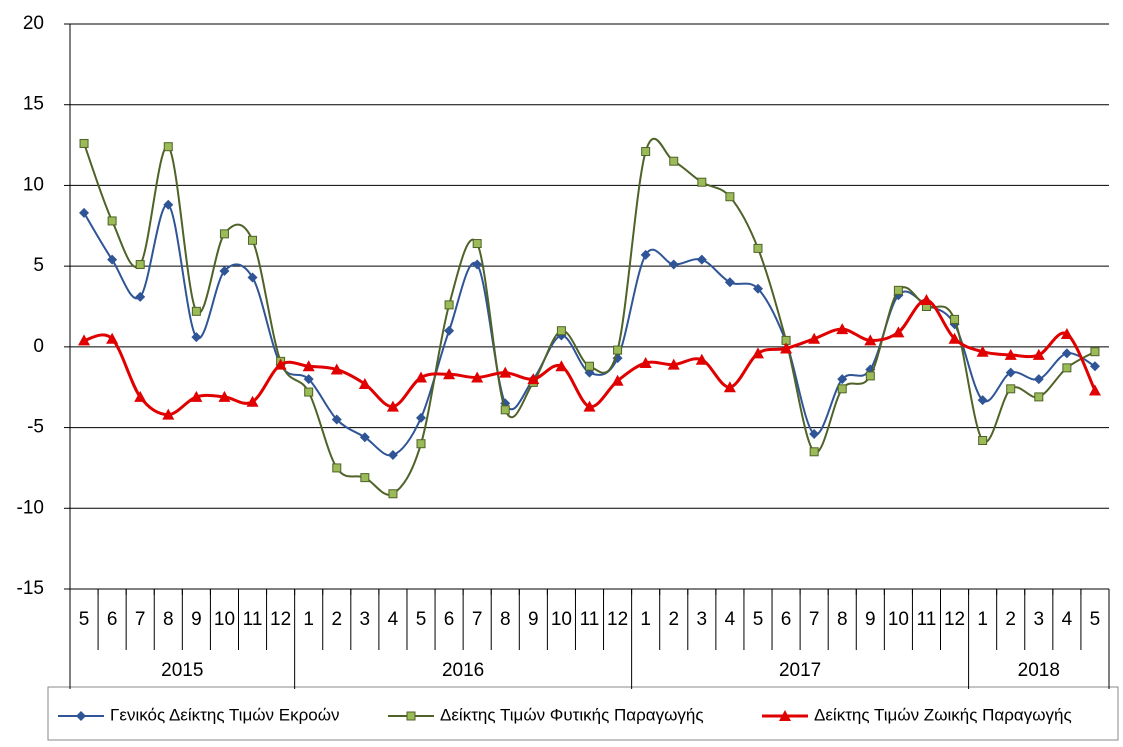 The image size is (1123, 747). I want to click on x-tick-label: 3, so click(702, 619).